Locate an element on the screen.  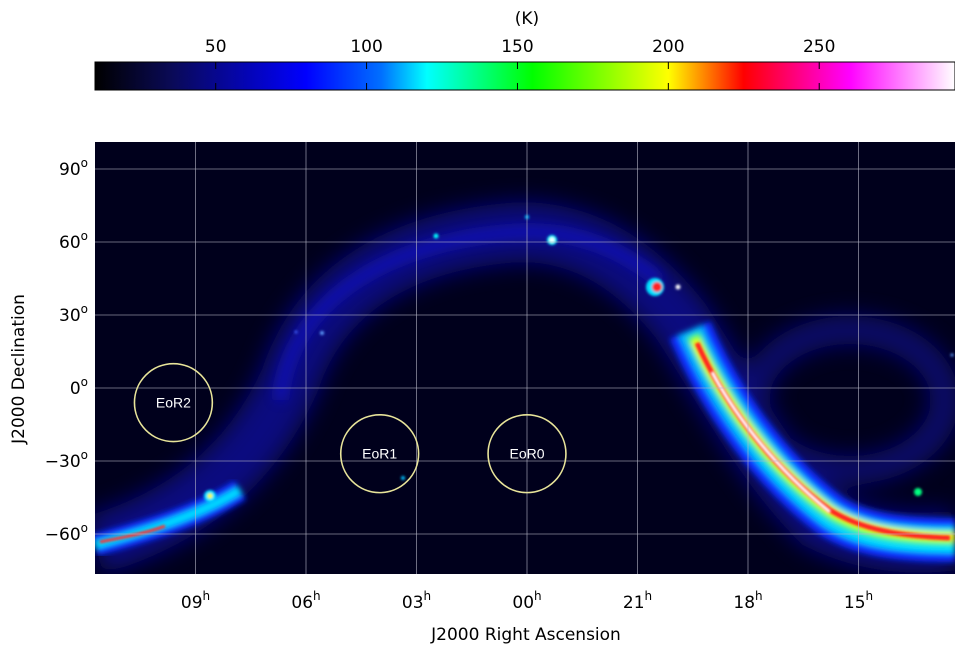
x-tick-label: 03h is located at coordinates (416, 601).